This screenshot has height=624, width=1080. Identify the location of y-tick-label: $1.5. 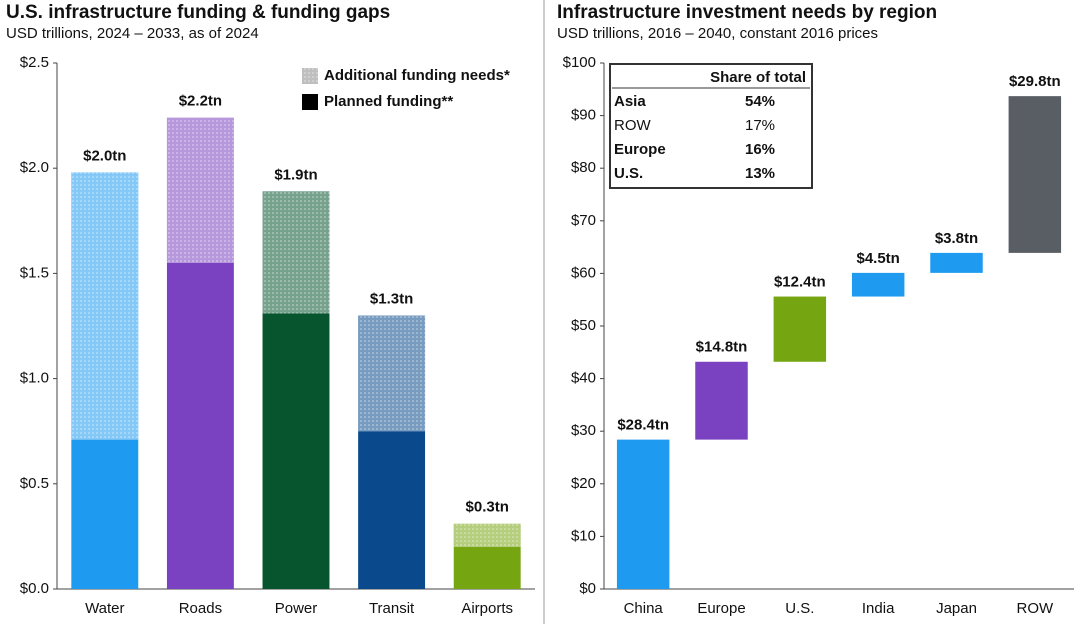
(34, 272).